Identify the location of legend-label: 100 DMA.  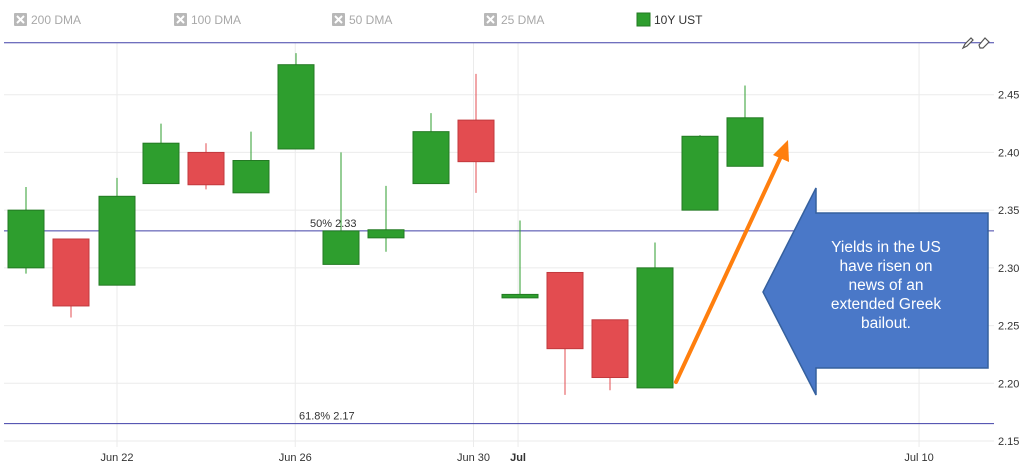
(216, 20).